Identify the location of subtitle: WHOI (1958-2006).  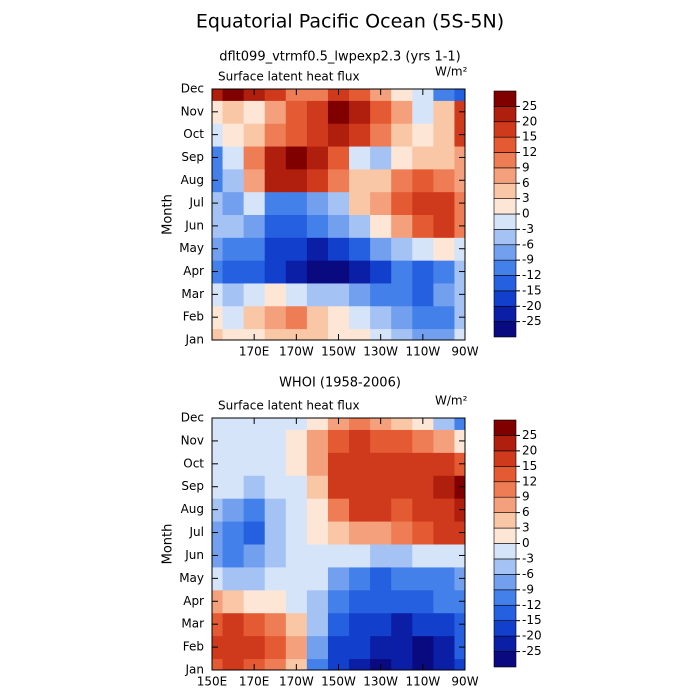
(340, 383).